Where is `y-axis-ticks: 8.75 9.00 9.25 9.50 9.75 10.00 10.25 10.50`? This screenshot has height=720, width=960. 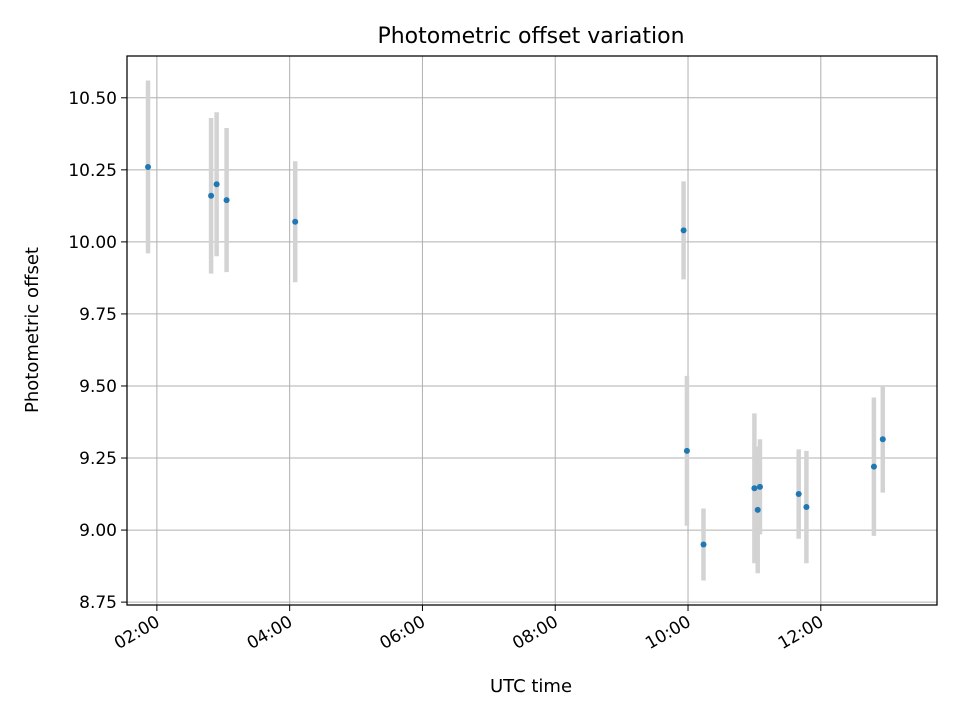 y-axis-ticks: 8.75 9.00 9.25 9.50 9.75 10.00 10.25 10.50 is located at coordinates (97, 351).